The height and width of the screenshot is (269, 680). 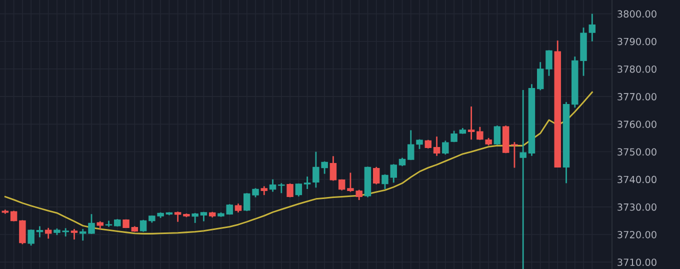 What do you see at coordinates (637, 180) in the screenshot?
I see `y-tick-label: 3740.00` at bounding box center [637, 180].